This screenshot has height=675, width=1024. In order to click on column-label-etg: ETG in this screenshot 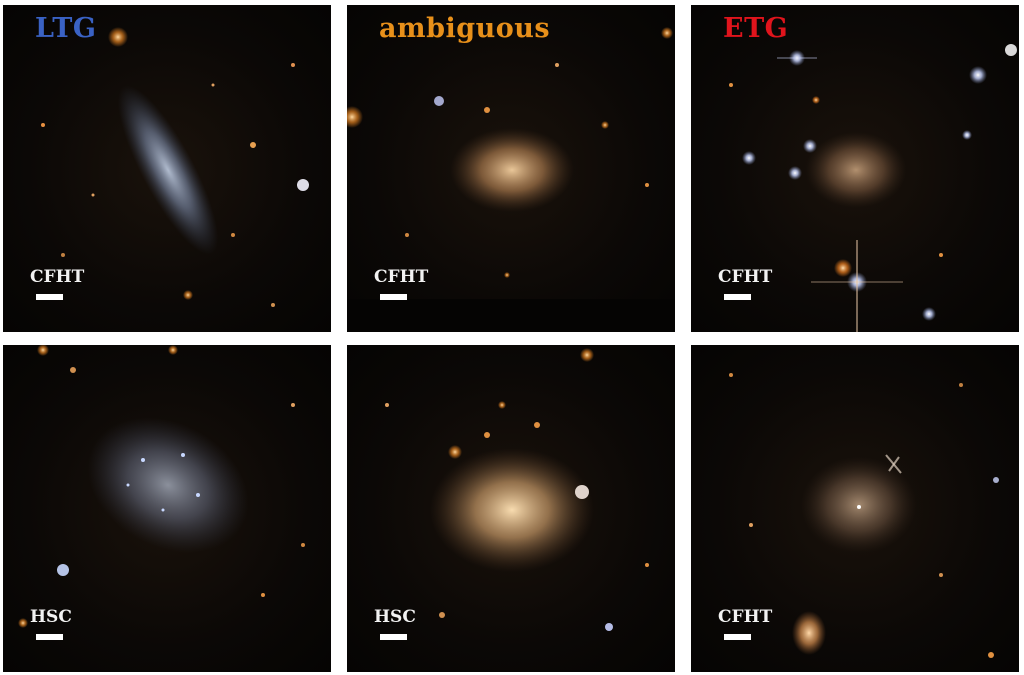, I will do `click(756, 28)`.